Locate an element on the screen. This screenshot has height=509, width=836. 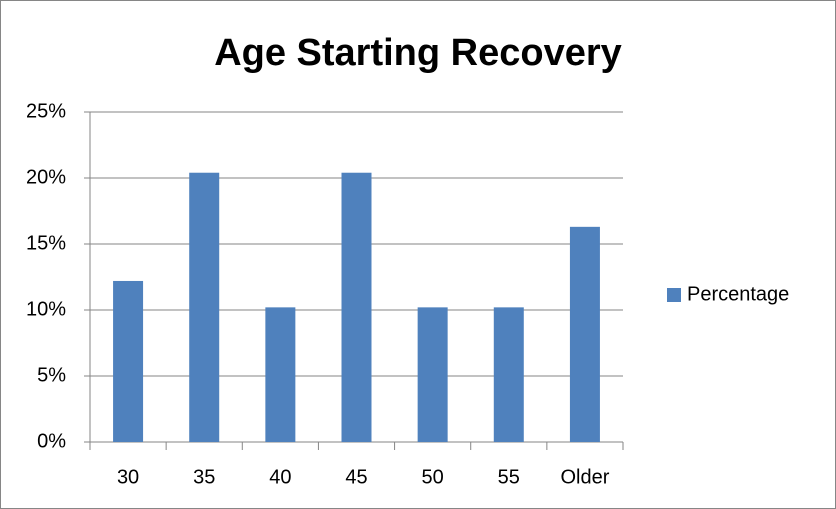
y-tick-label: 15% is located at coordinates (46, 243).